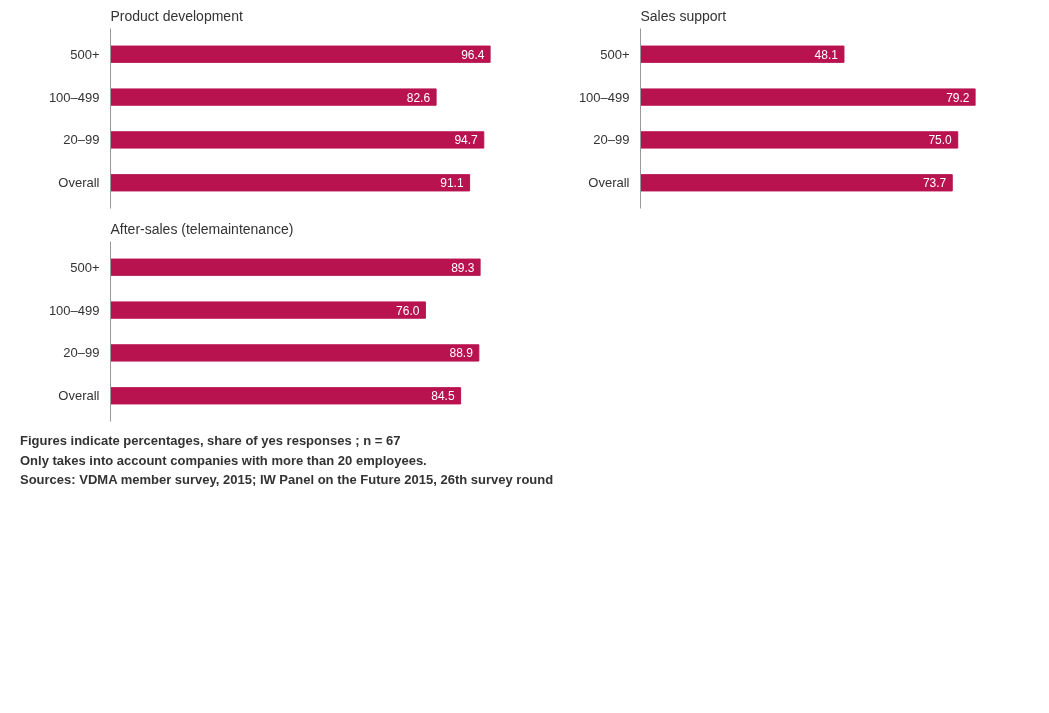  What do you see at coordinates (940, 140) in the screenshot?
I see `data-label: 75.0` at bounding box center [940, 140].